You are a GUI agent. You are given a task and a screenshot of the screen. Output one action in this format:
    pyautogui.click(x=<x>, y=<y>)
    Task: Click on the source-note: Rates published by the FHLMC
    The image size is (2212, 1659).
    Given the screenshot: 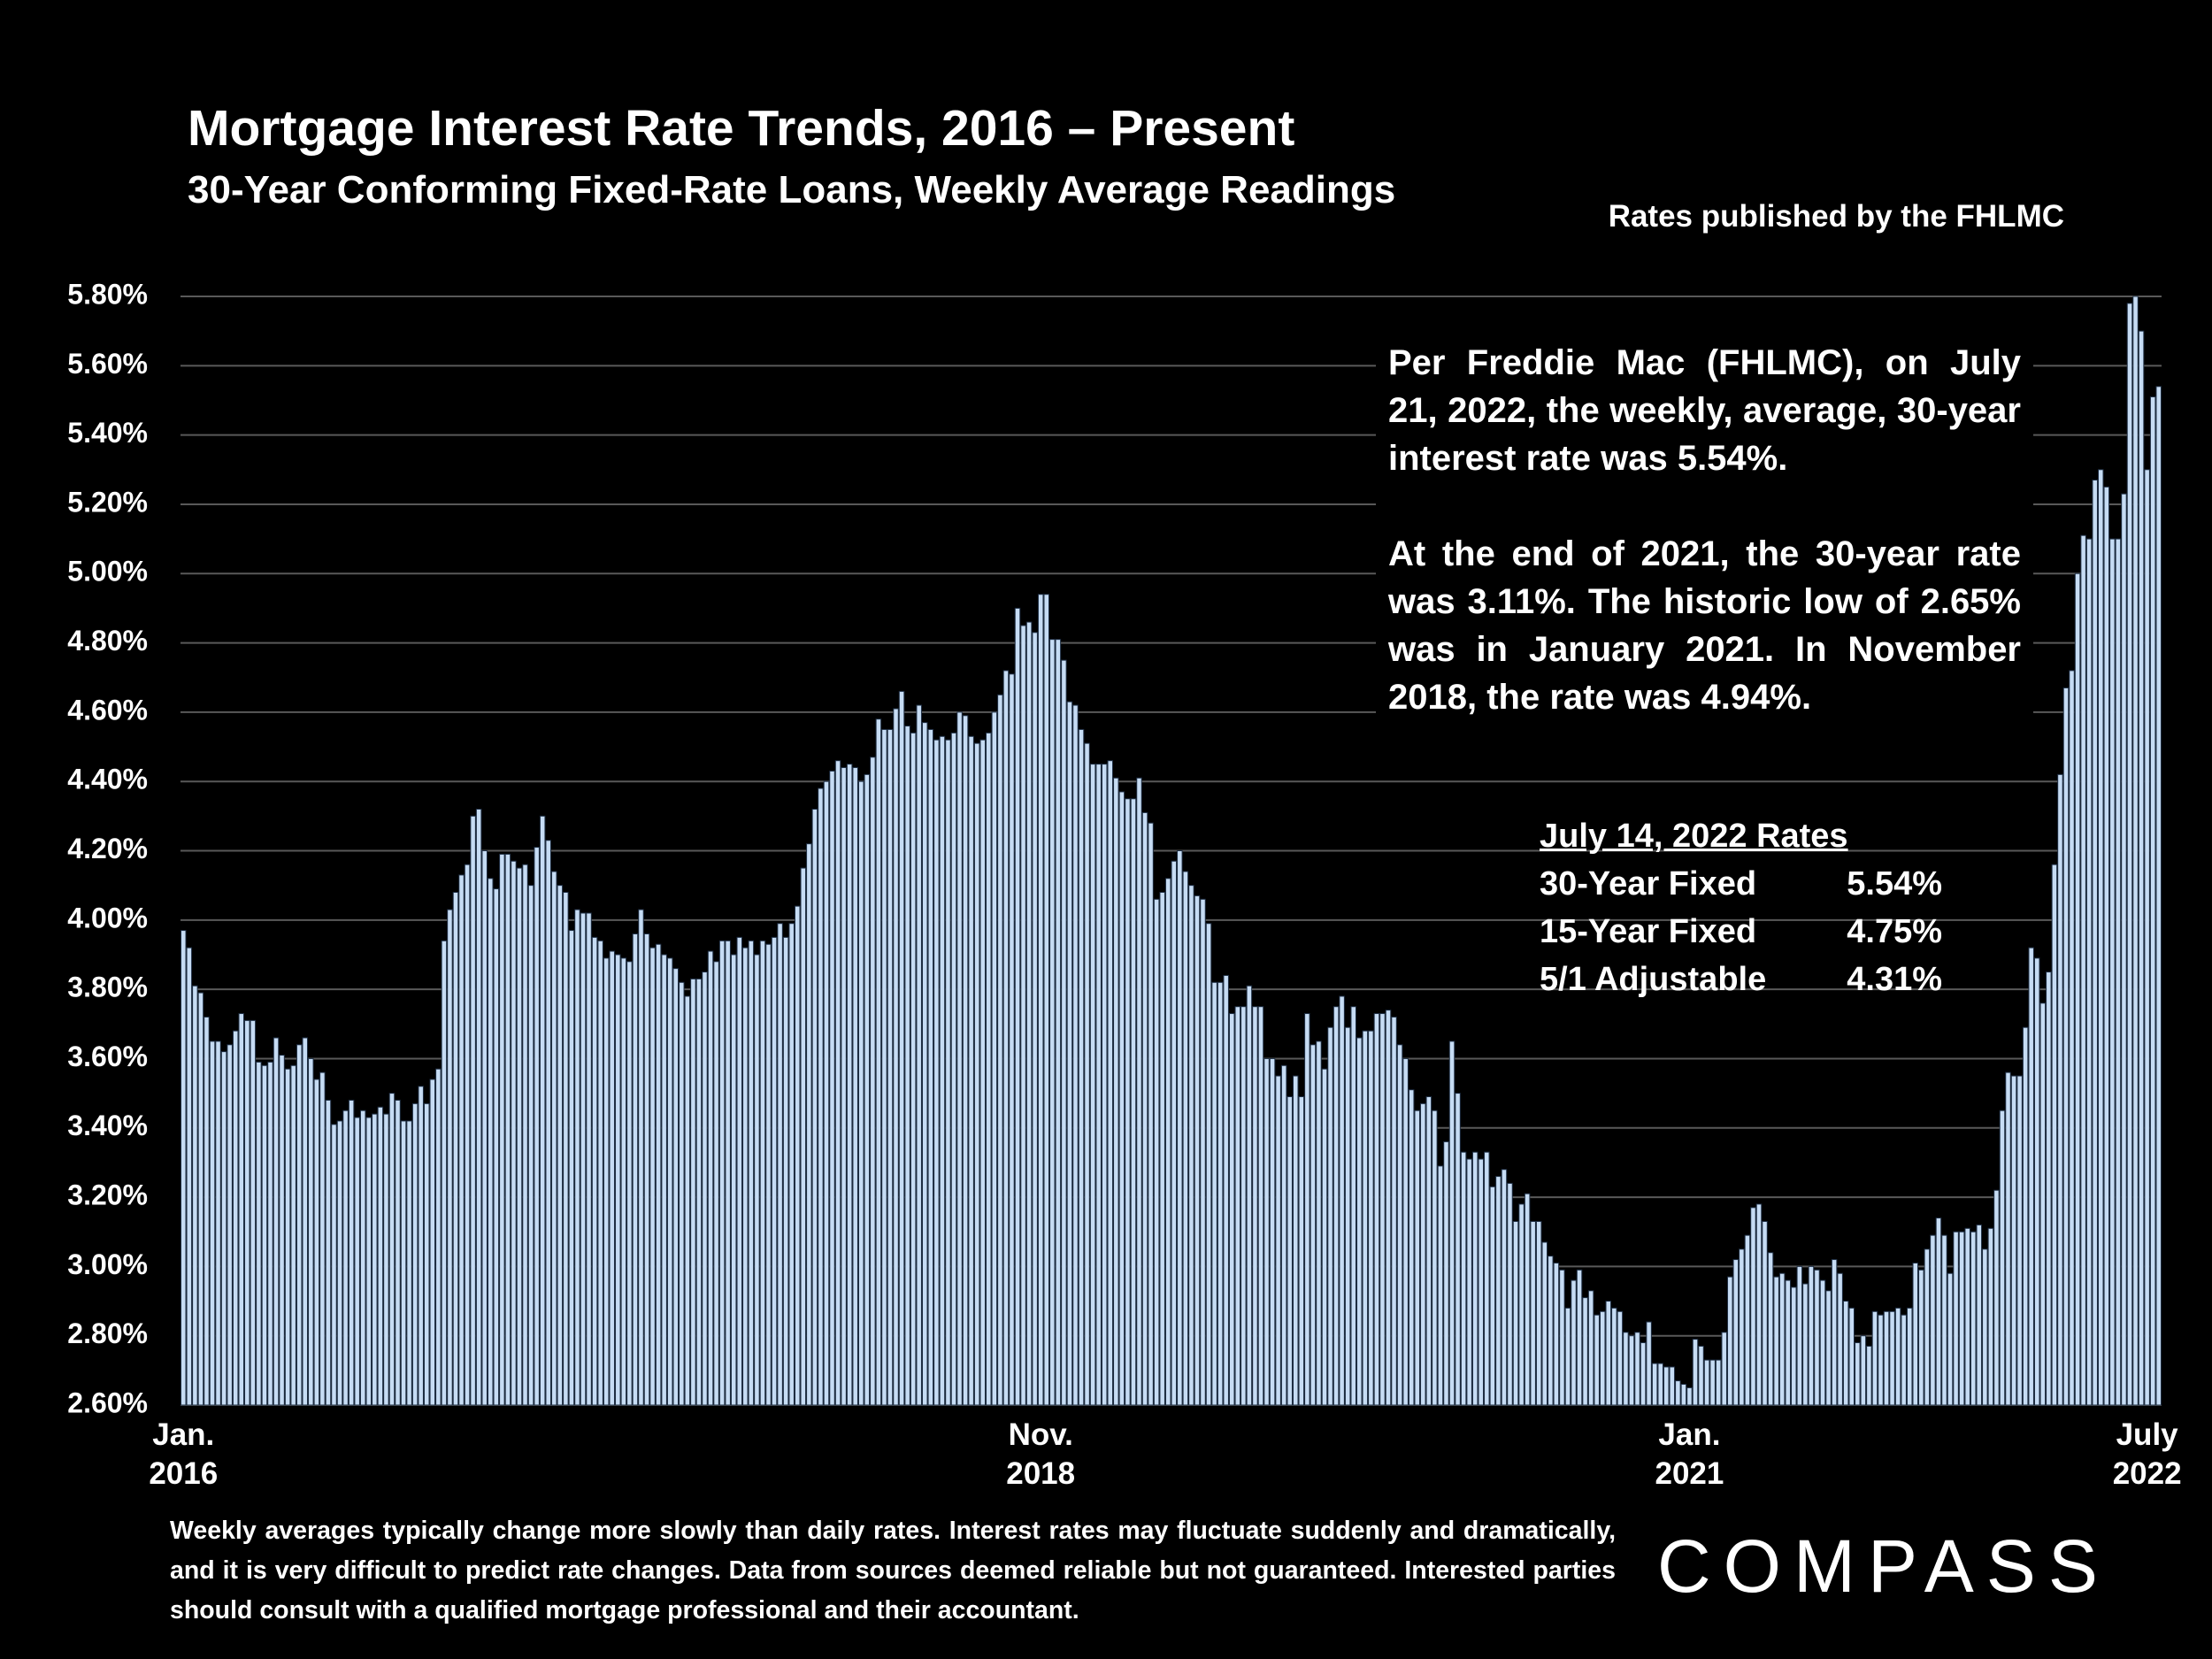 What is the action you would take?
    pyautogui.click(x=1836, y=217)
    